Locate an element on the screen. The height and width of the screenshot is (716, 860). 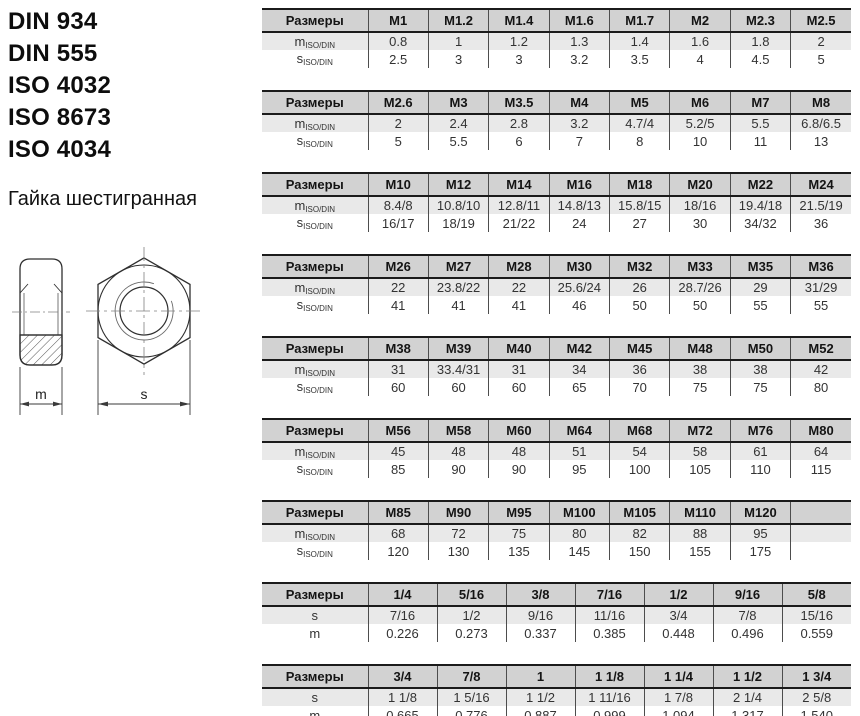
table-row: mISO/DIN 0.8 1 1.2 1.3 1.4 1.6 1.8 2 is located at coordinates (556, 41).